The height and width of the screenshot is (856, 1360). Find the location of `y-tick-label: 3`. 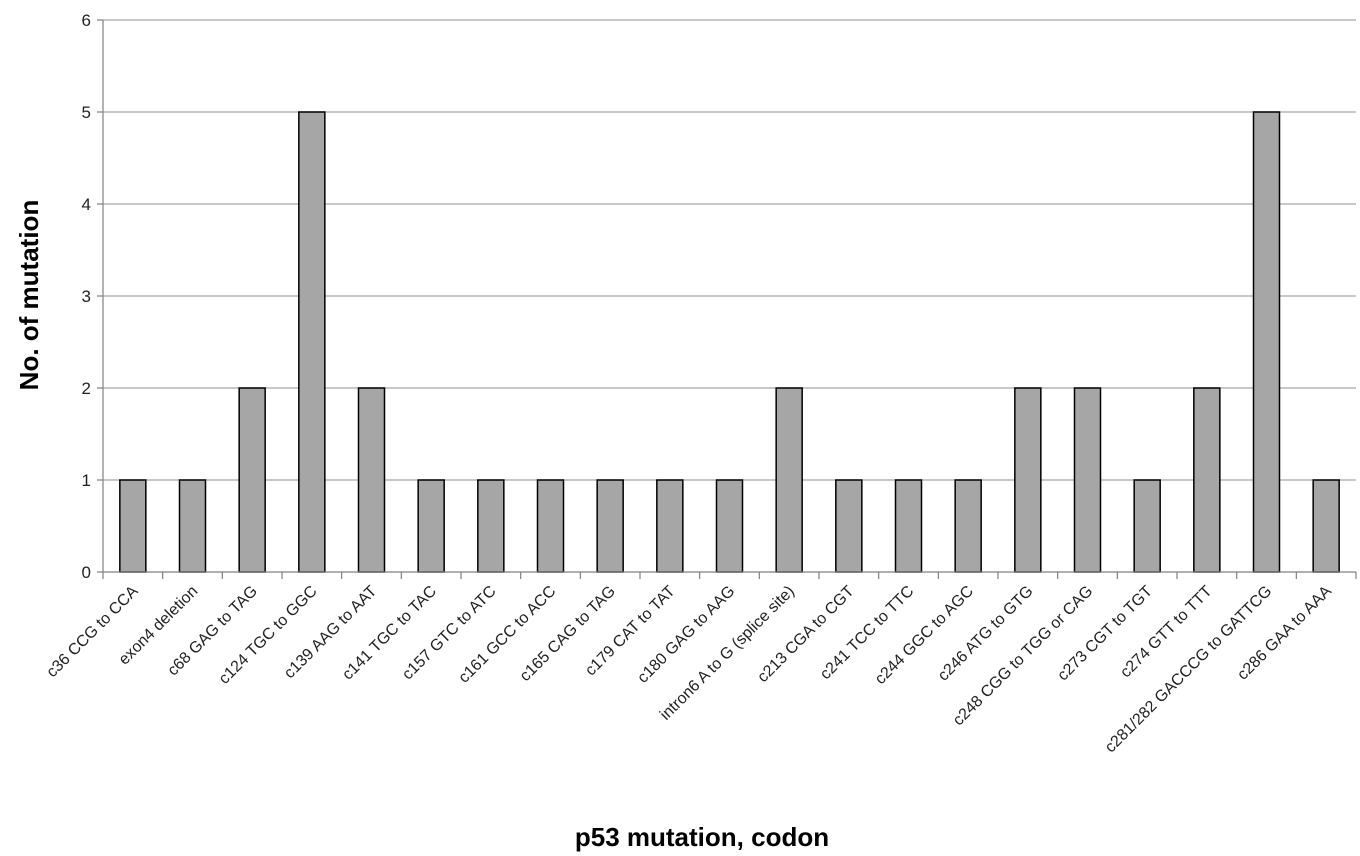

y-tick-label: 3 is located at coordinates (86, 296).